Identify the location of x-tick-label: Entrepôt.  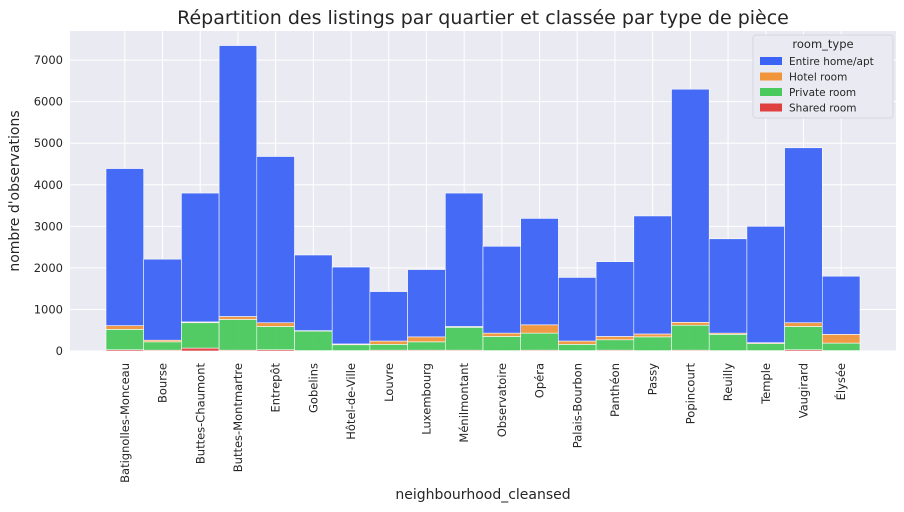
(276, 388).